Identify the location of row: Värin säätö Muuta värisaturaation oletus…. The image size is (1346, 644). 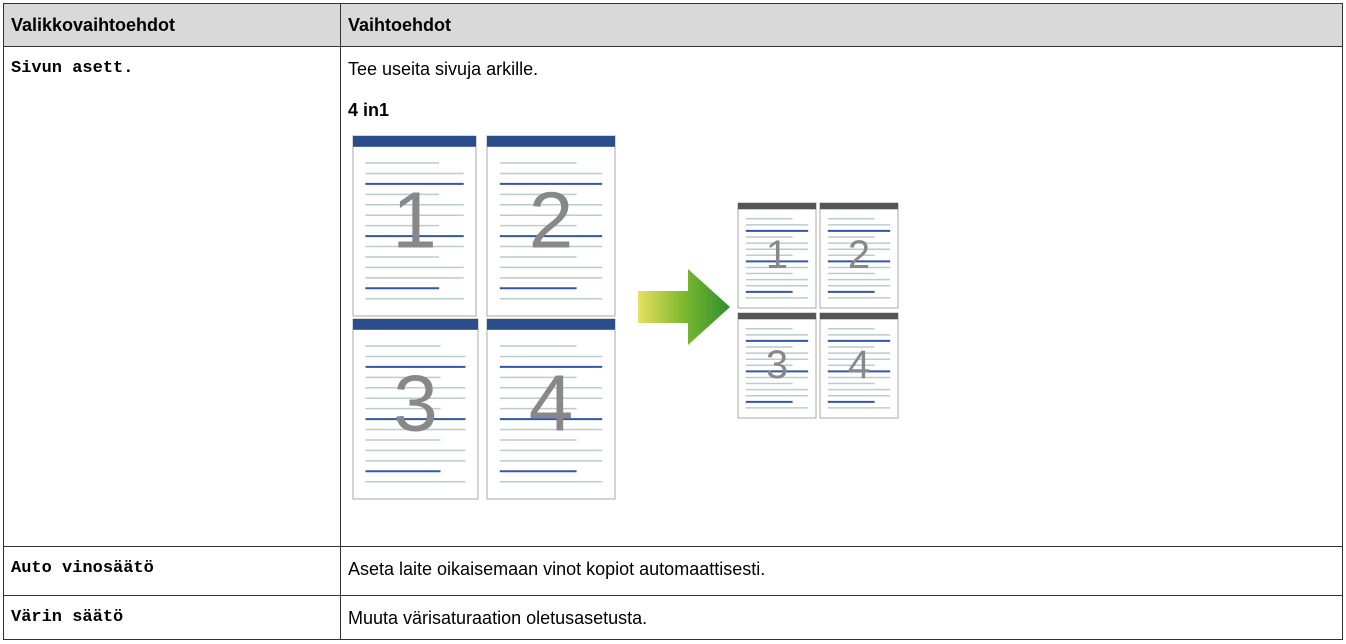
(673, 617).